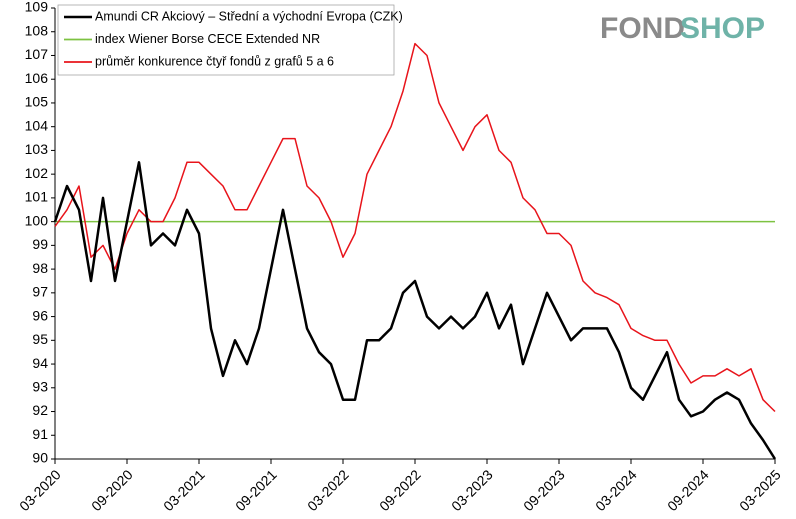 The height and width of the screenshot is (519, 796). Describe the element at coordinates (688, 490) in the screenshot. I see `x-tick-label: 09-2024` at that location.